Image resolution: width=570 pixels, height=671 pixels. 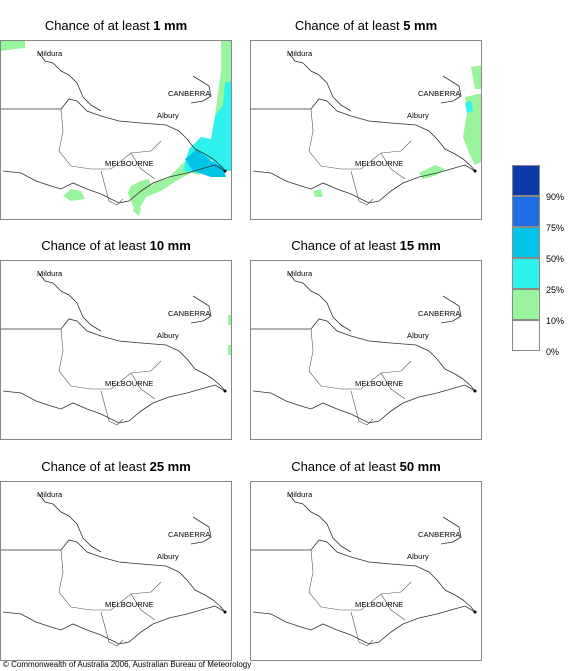 I want to click on legend-label-50: 50%, so click(x=555, y=259).